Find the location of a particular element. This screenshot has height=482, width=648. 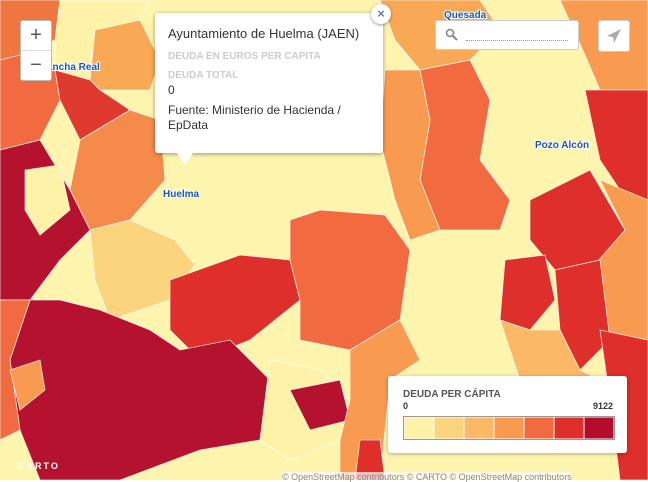

popup-value: 0 is located at coordinates (171, 90).